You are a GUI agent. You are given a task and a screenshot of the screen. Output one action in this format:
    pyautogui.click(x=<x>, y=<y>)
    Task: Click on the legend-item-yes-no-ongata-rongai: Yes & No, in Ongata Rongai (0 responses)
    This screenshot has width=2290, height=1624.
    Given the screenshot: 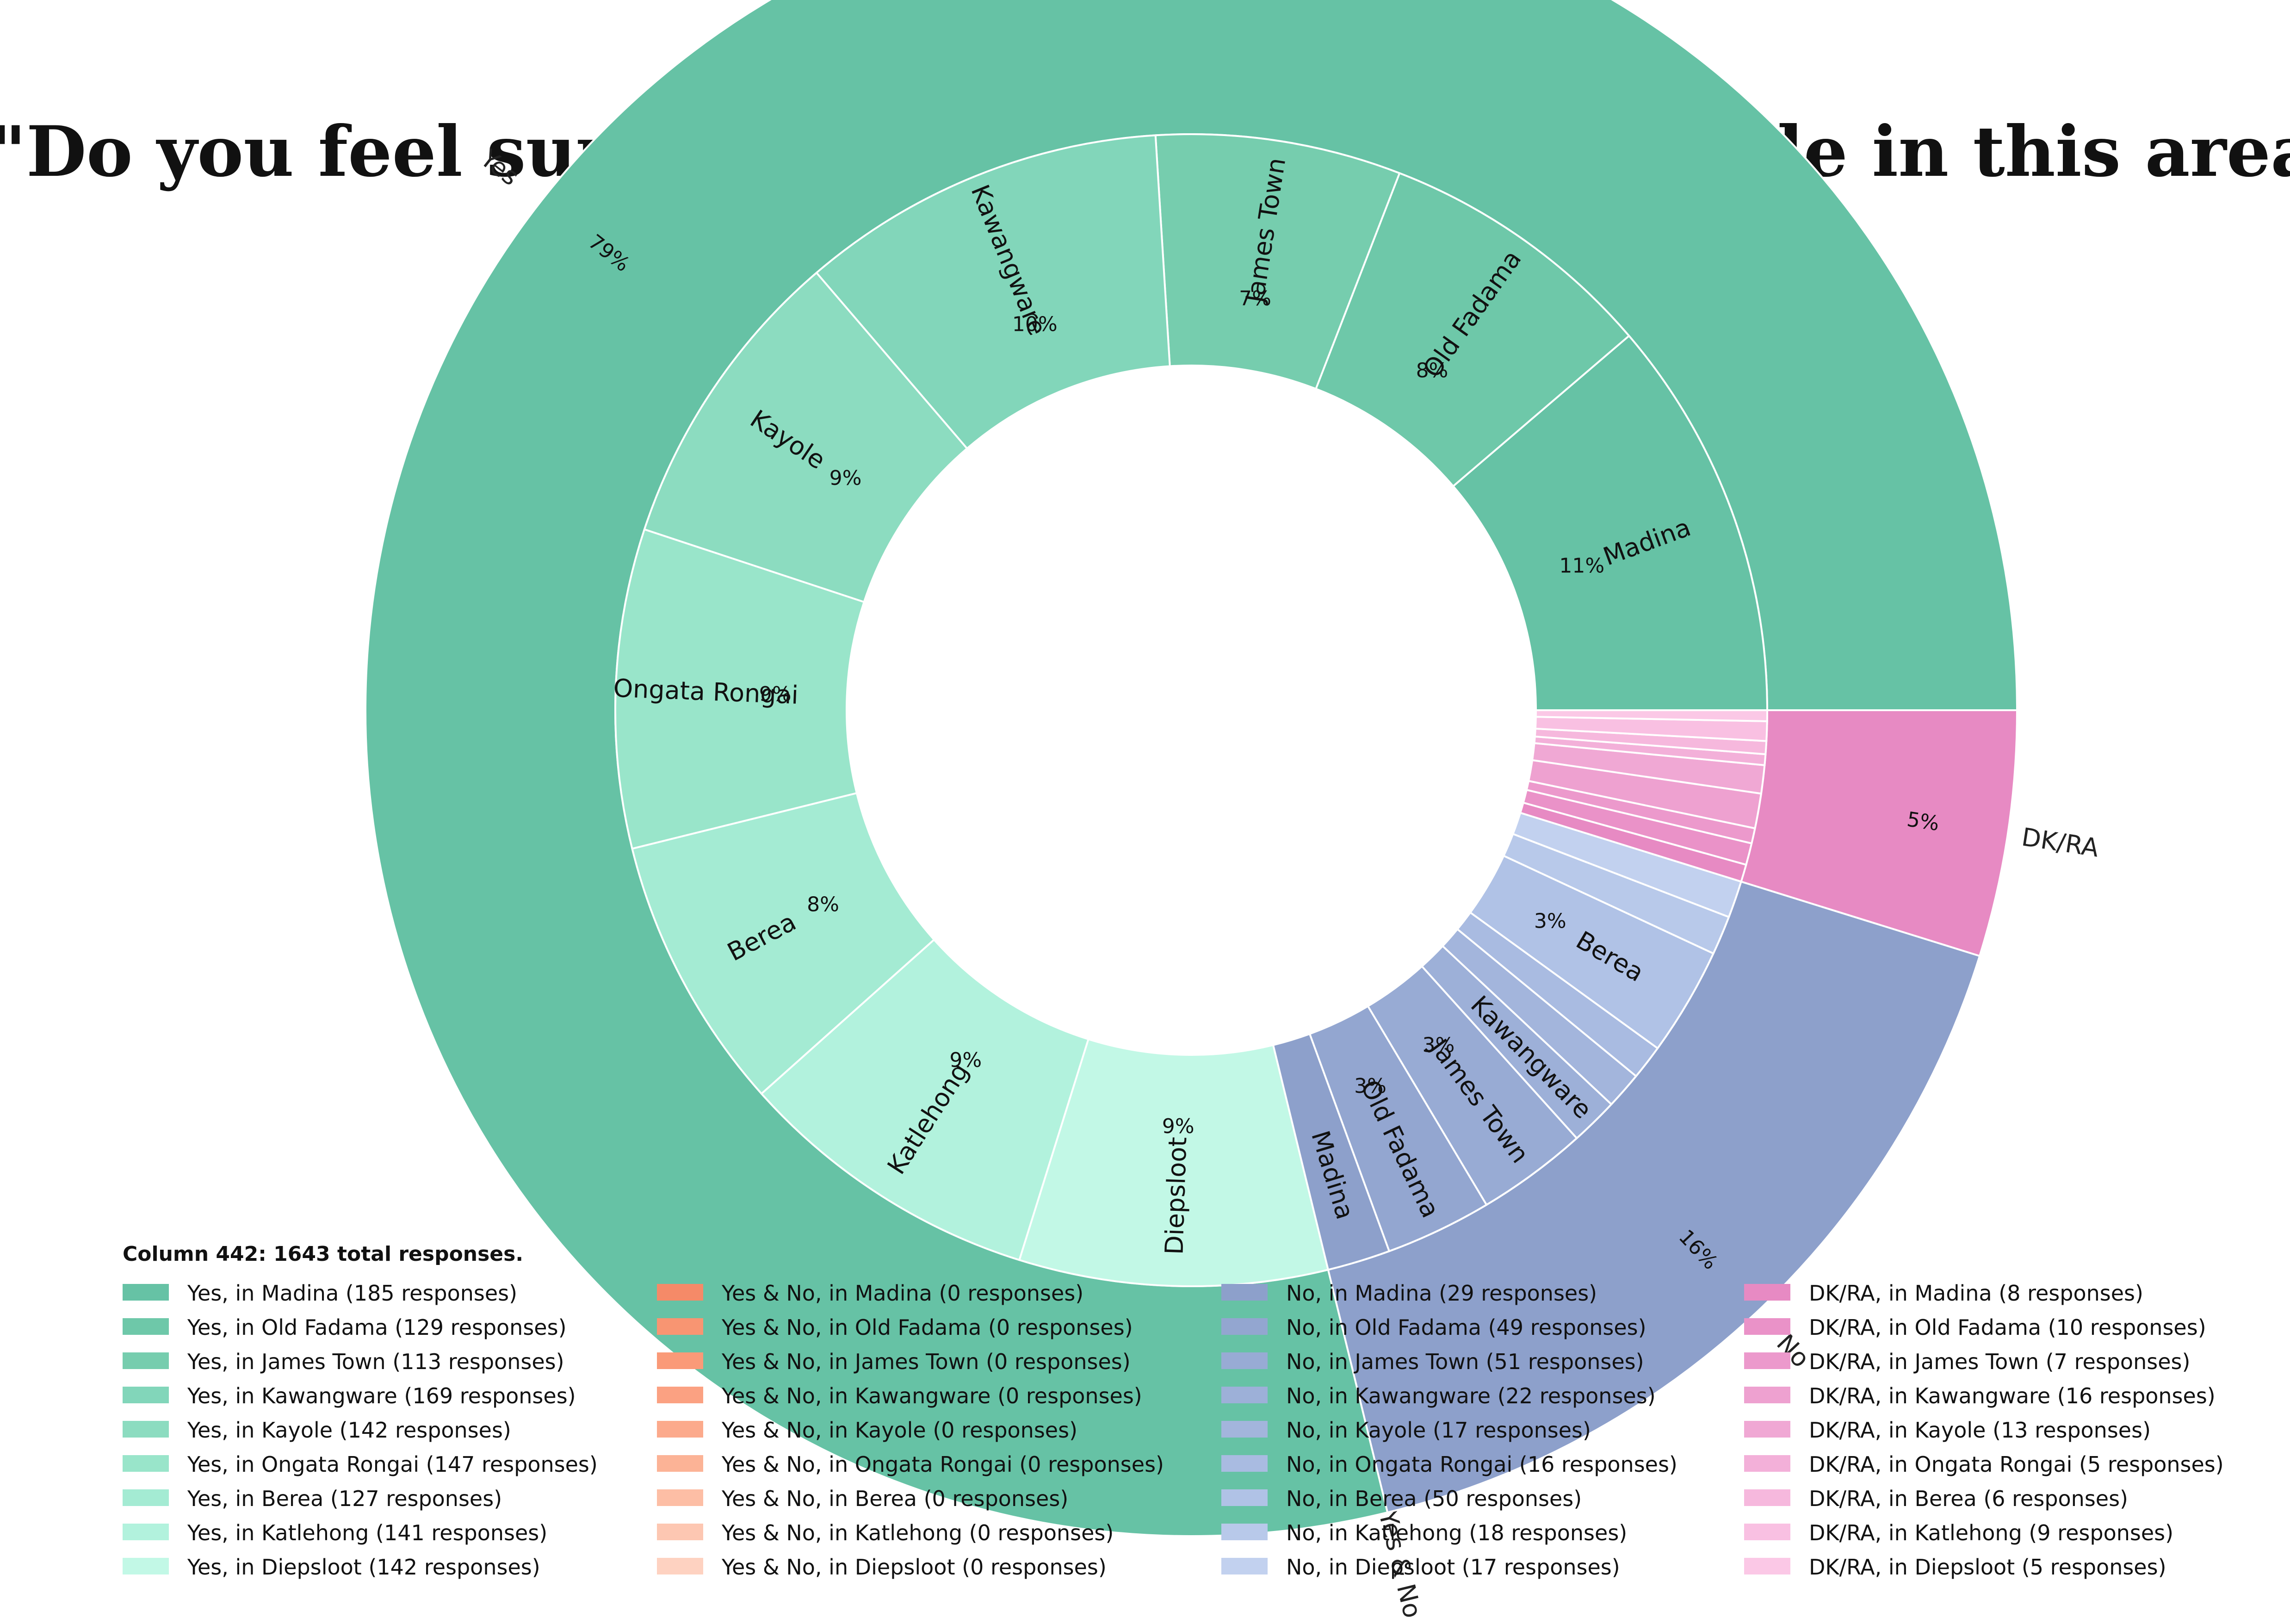 What is the action you would take?
    pyautogui.click(x=942, y=1464)
    